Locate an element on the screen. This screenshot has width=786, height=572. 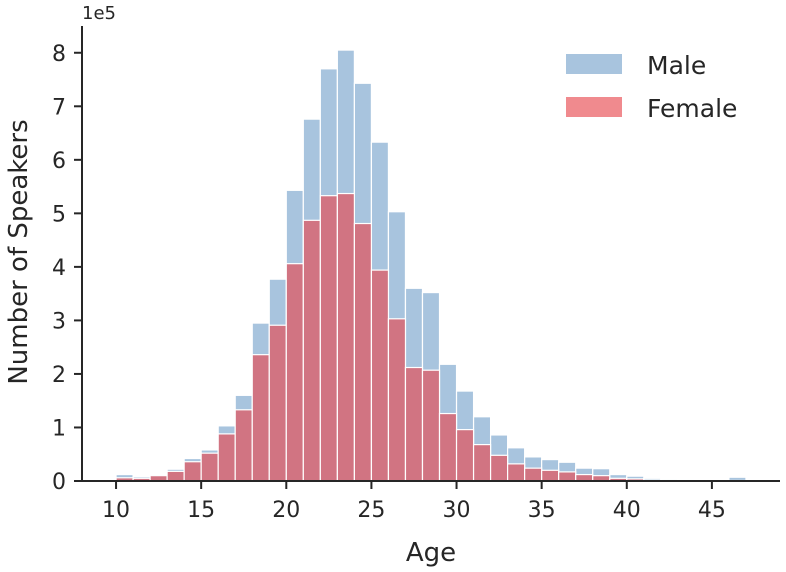
y-tick-label: 2 is located at coordinates (59, 375).